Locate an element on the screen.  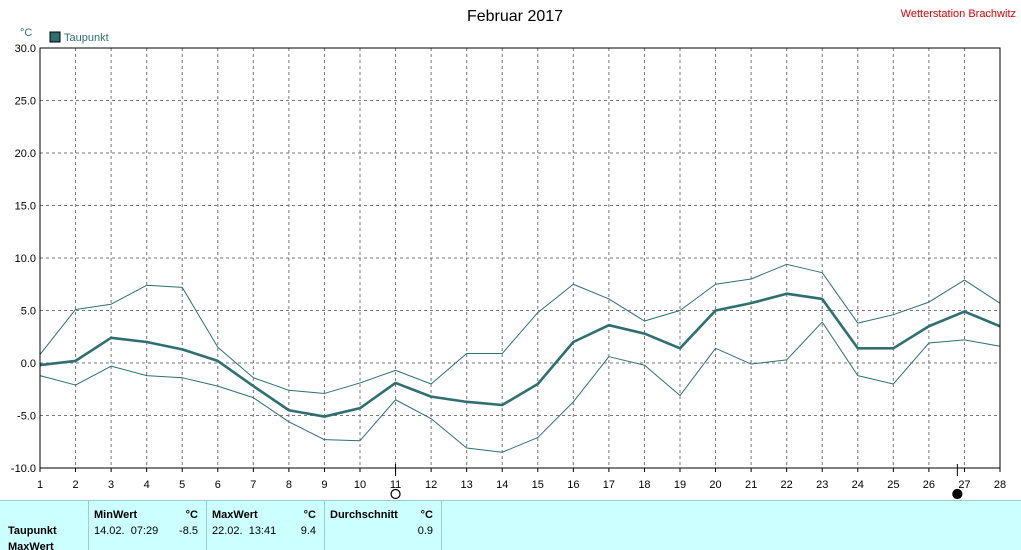
x-tick-label: 5 is located at coordinates (182, 485).